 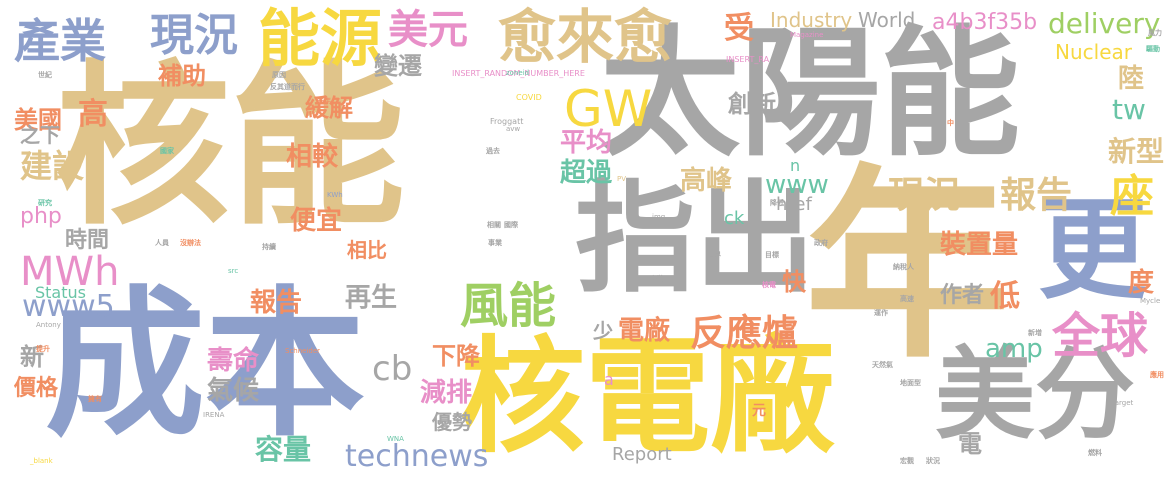 I want to click on word-pingjun: 平均, so click(x=586, y=143).